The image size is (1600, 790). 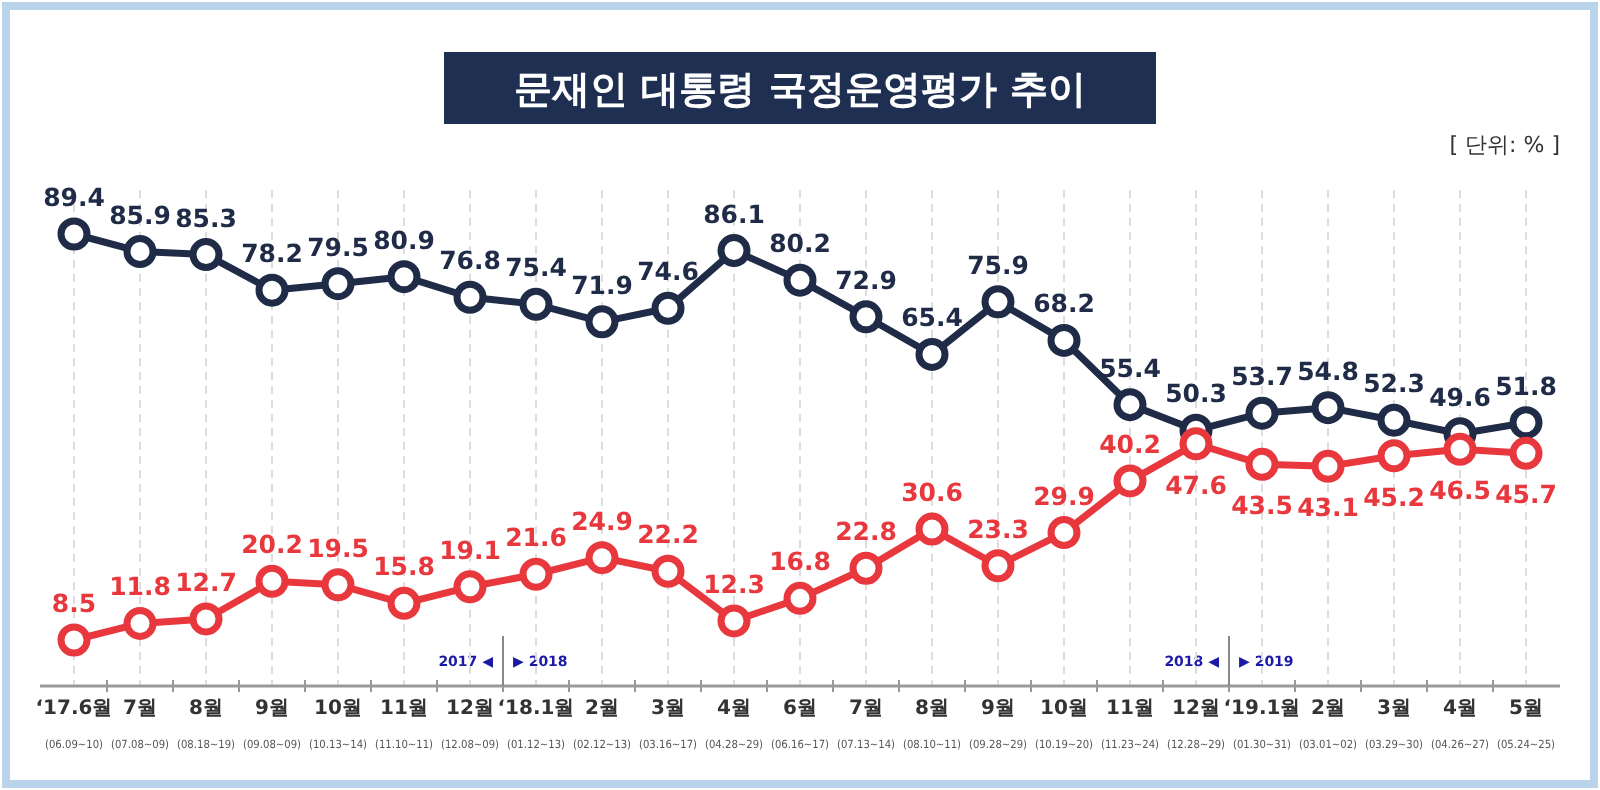 I want to click on data-label: 24.9, so click(x=602, y=520).